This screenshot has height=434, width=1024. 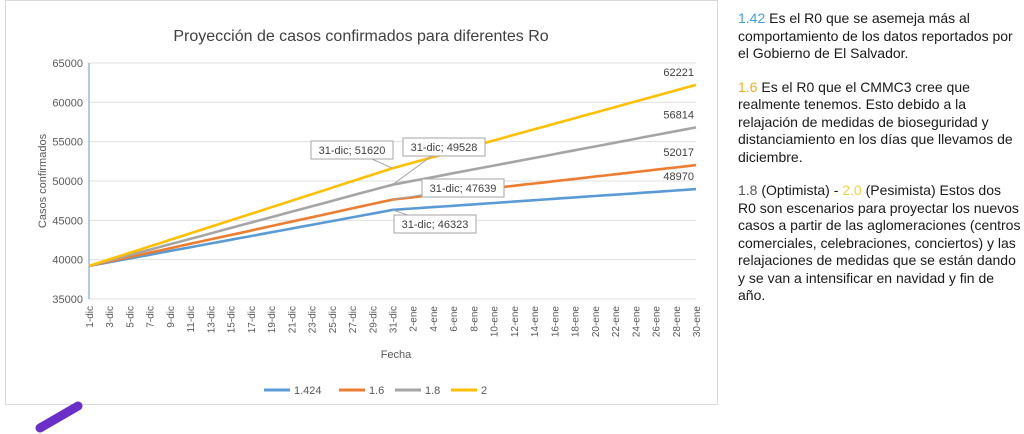 I want to click on x-tick-label: 13-dic, so click(x=211, y=319).